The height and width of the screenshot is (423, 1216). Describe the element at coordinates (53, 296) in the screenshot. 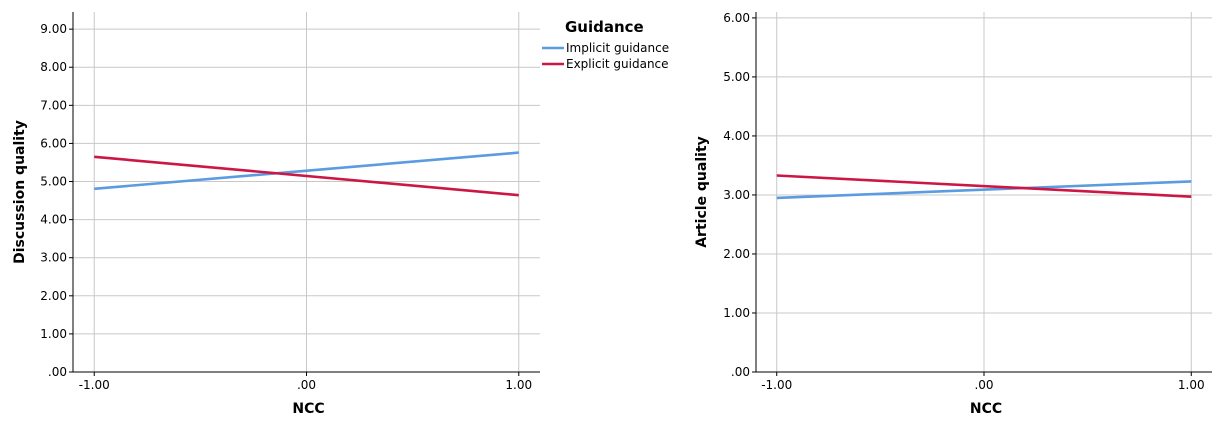

I see `discussion-ytick-label-2: 2.00` at that location.